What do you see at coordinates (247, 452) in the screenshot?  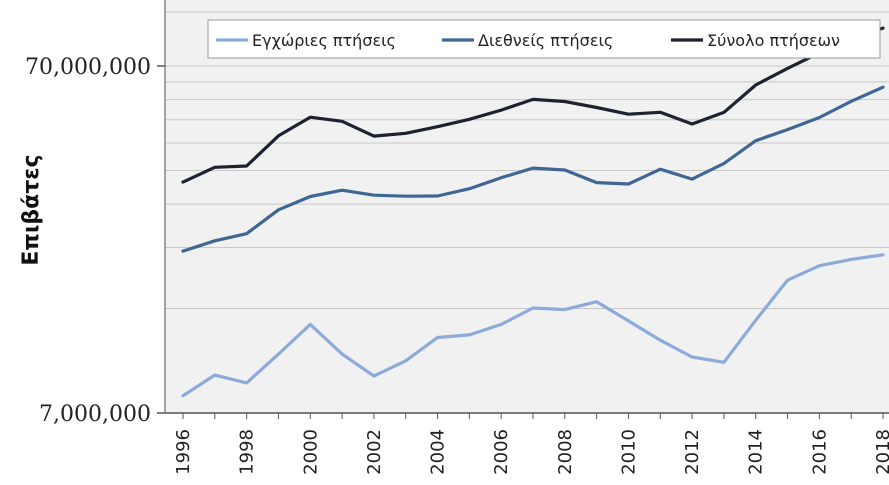 I see `x-tick-label: 1998` at bounding box center [247, 452].